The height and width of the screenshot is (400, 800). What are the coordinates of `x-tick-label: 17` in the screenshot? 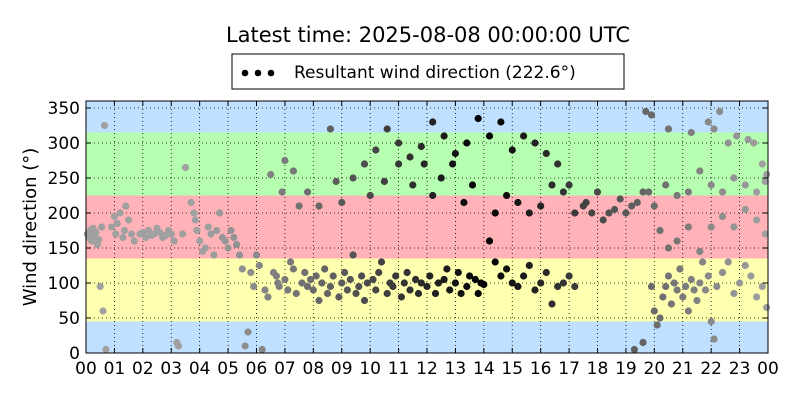 It's located at (569, 369).